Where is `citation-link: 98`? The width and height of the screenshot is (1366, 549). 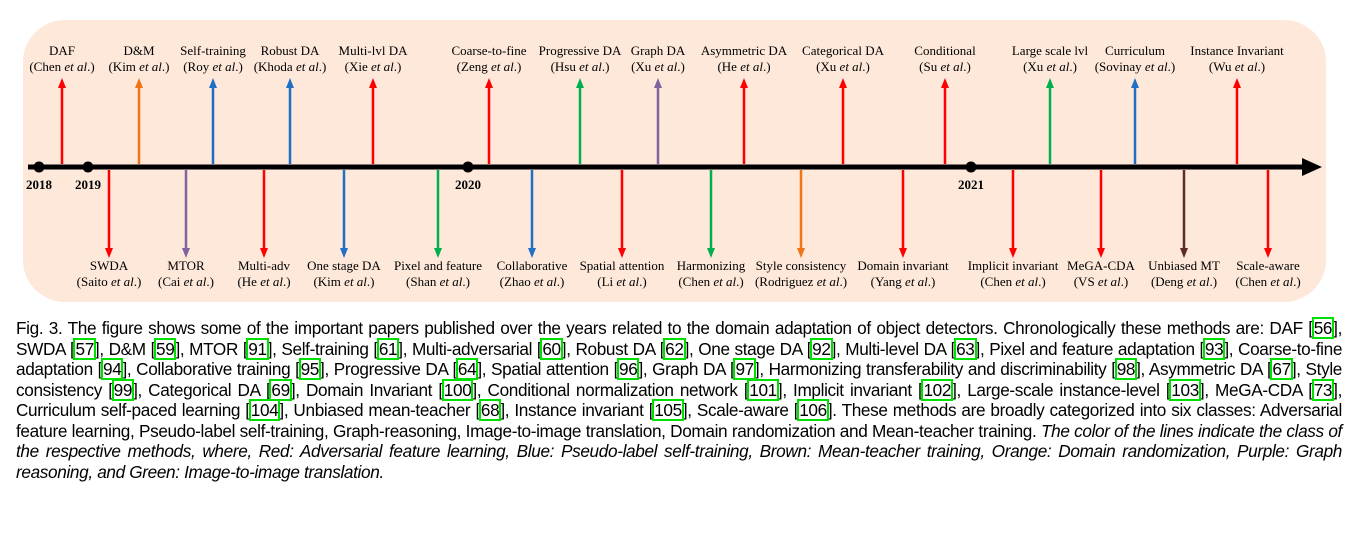 citation-link: 98 is located at coordinates (1126, 369).